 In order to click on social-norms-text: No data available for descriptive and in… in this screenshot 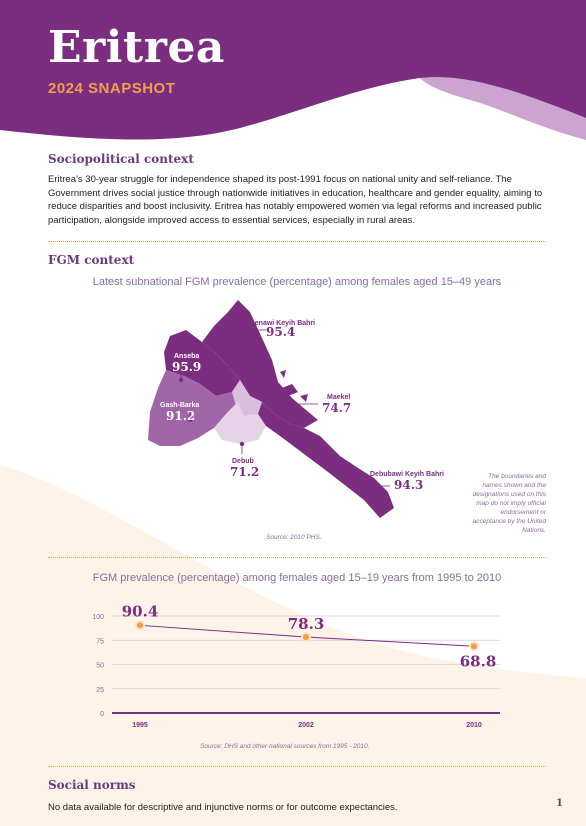, I will do `click(223, 807)`.